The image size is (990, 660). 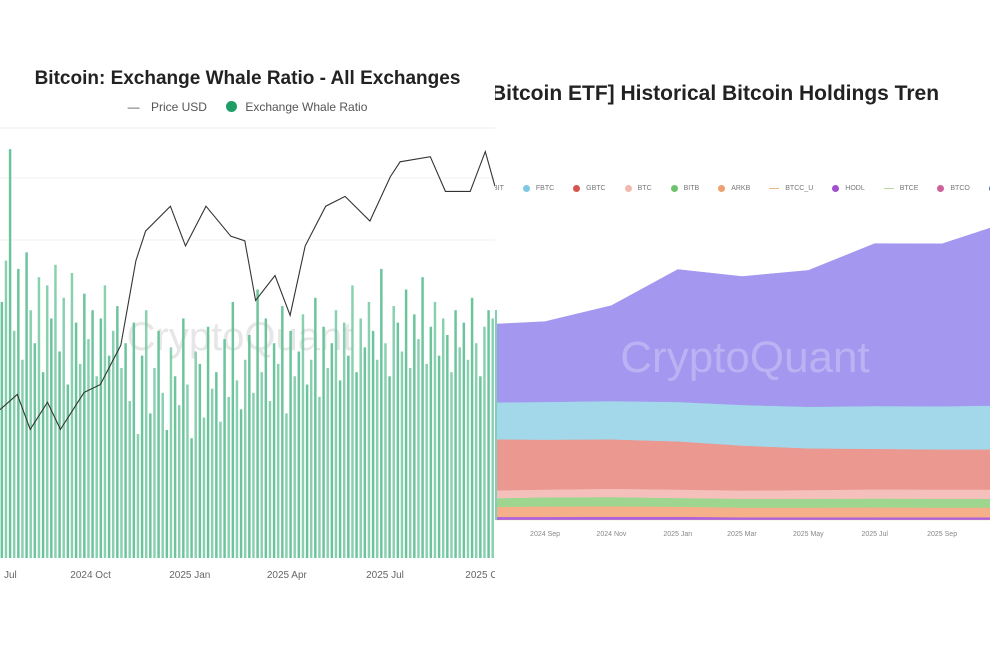 I want to click on legend-label: BIT, so click(x=499, y=188).